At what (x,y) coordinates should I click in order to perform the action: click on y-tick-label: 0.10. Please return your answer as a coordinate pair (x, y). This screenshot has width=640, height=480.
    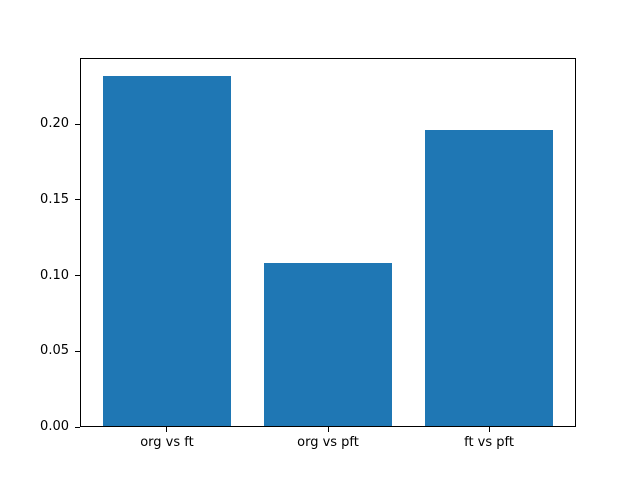
    Looking at the image, I should click on (54, 275).